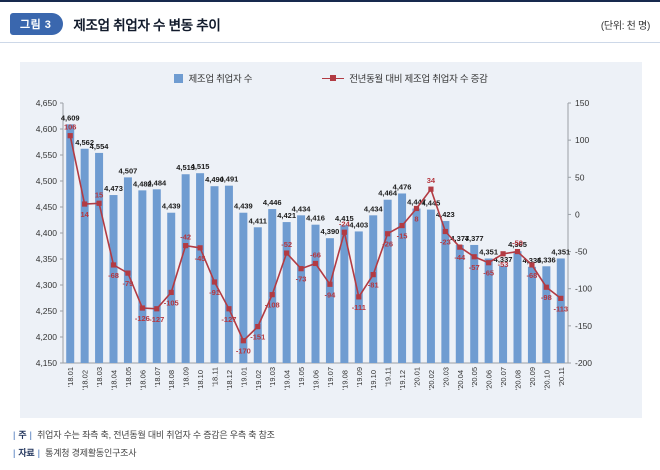 This screenshot has height=470, width=660. What do you see at coordinates (37, 24) in the screenshot?
I see `figure-number-badge: 그림 3` at bounding box center [37, 24].